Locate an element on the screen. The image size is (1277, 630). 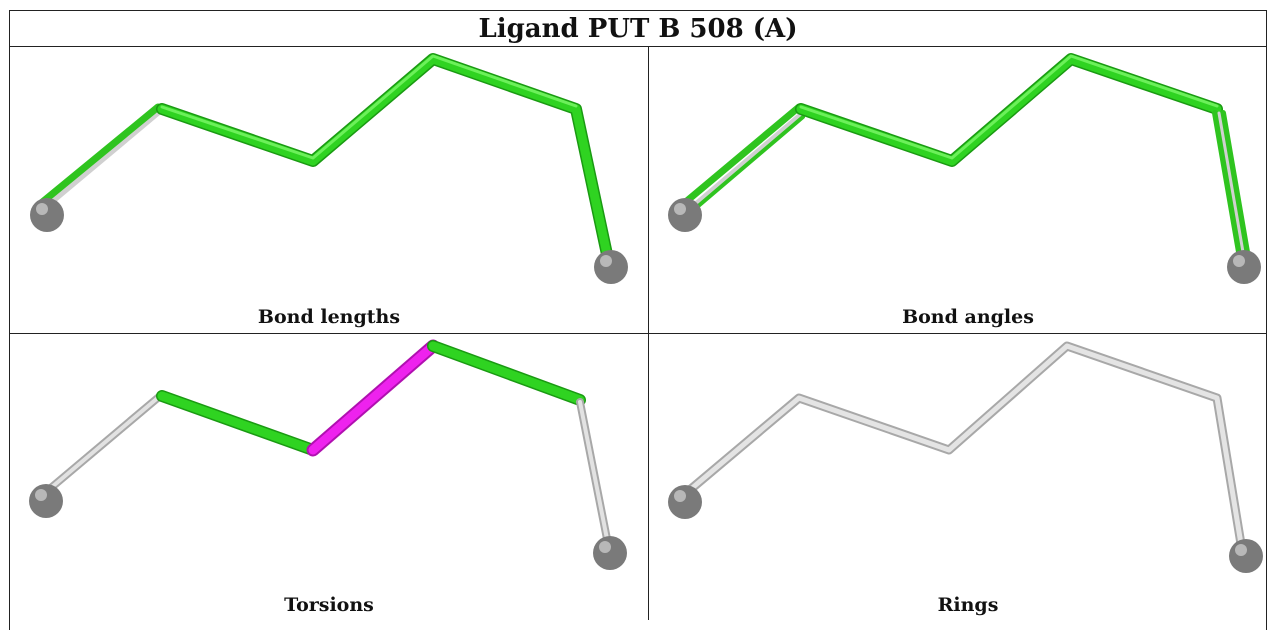
caption-torsions: Torsions is located at coordinates (329, 605).